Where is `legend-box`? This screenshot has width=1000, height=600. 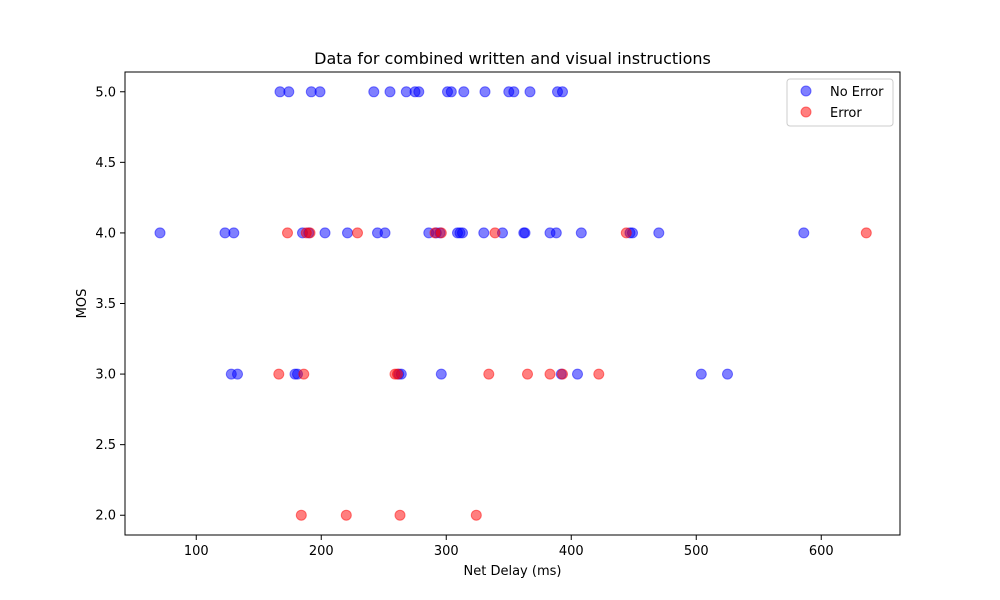
legend-box is located at coordinates (840, 102).